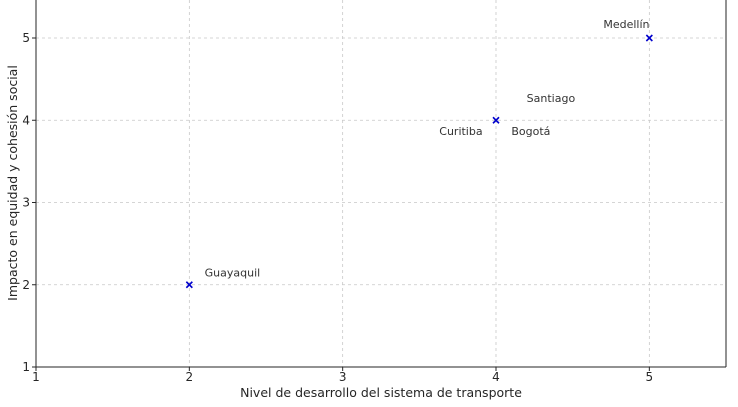 Image resolution: width=738 pixels, height=407 pixels. I want to click on point-label: Bogotá, so click(530, 131).